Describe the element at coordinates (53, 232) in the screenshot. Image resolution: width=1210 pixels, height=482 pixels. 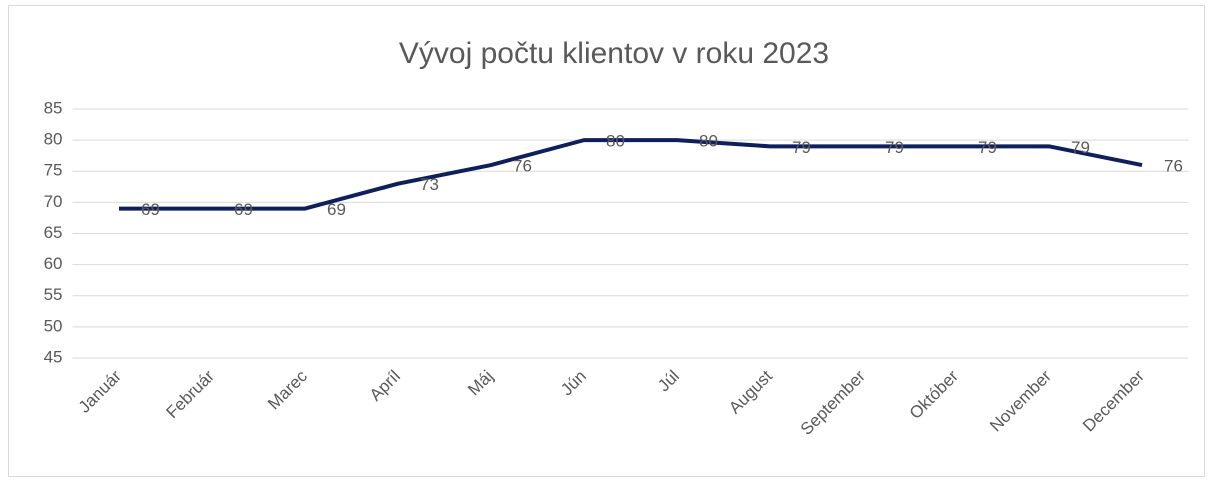
I see `y-tick-label: 65` at that location.